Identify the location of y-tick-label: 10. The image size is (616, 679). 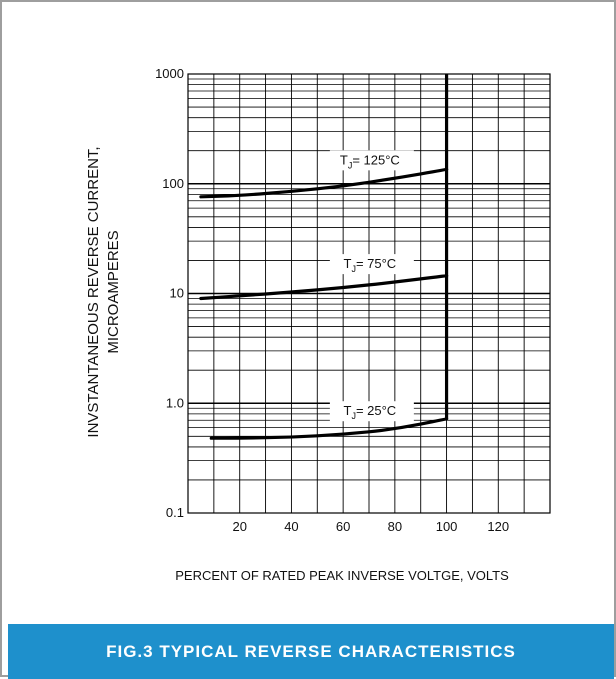
(177, 293).